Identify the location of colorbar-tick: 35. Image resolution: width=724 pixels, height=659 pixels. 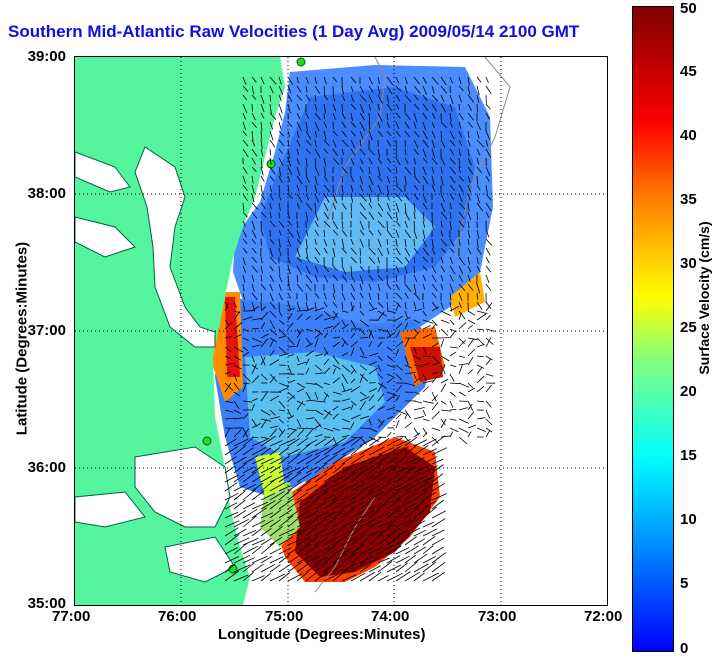
(688, 199).